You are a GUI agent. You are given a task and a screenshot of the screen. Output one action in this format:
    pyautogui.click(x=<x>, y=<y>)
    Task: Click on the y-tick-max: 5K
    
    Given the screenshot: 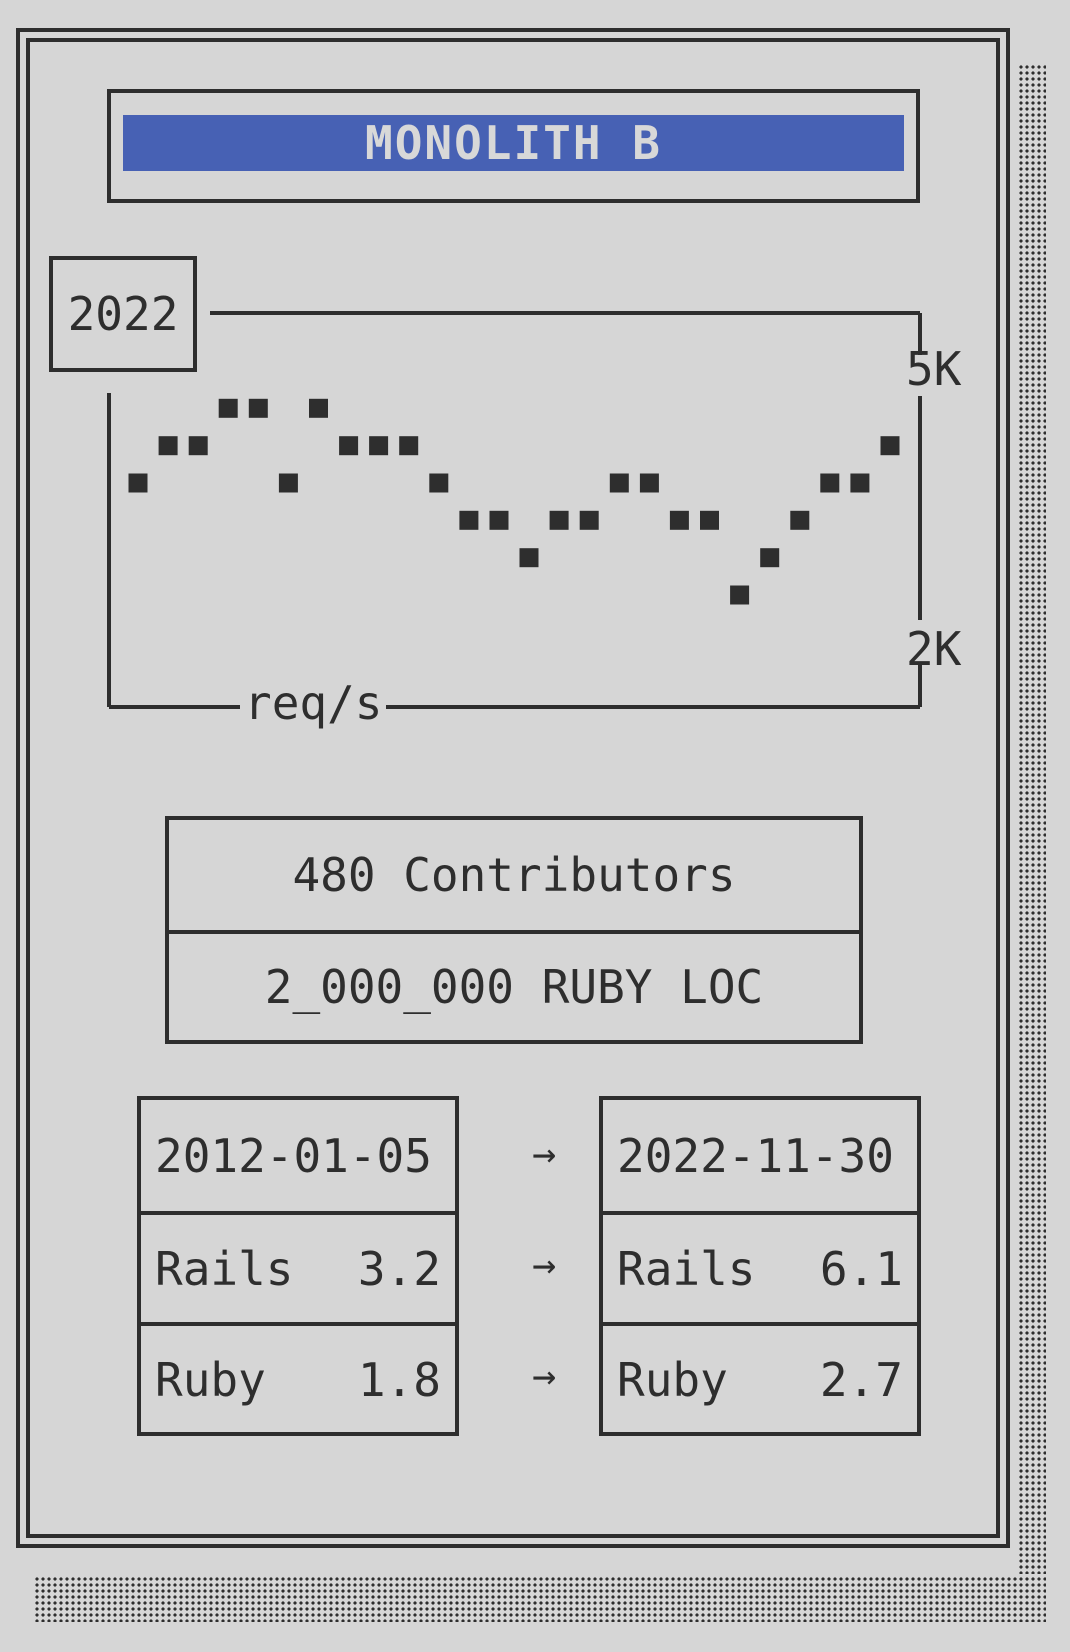 What is the action you would take?
    pyautogui.click(x=934, y=369)
    